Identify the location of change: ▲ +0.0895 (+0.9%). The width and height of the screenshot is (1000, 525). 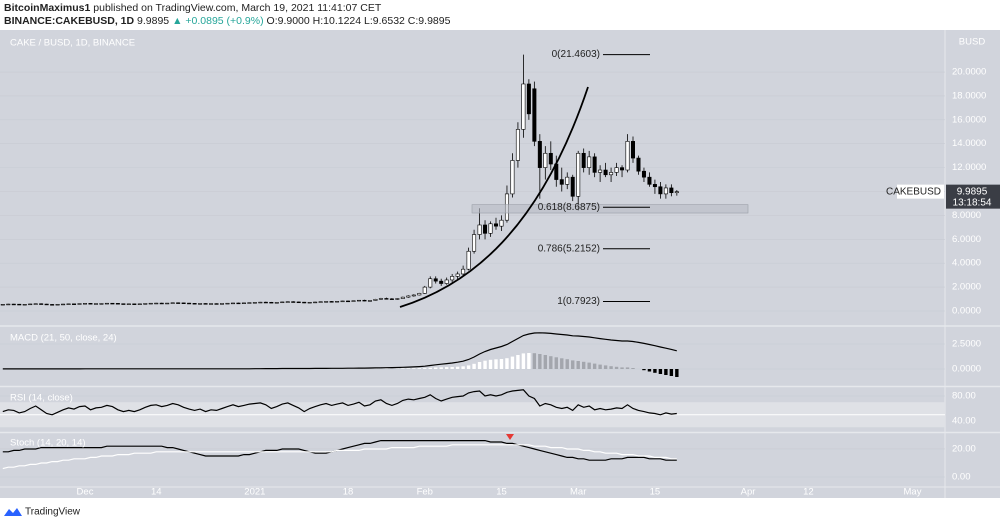
(218, 21).